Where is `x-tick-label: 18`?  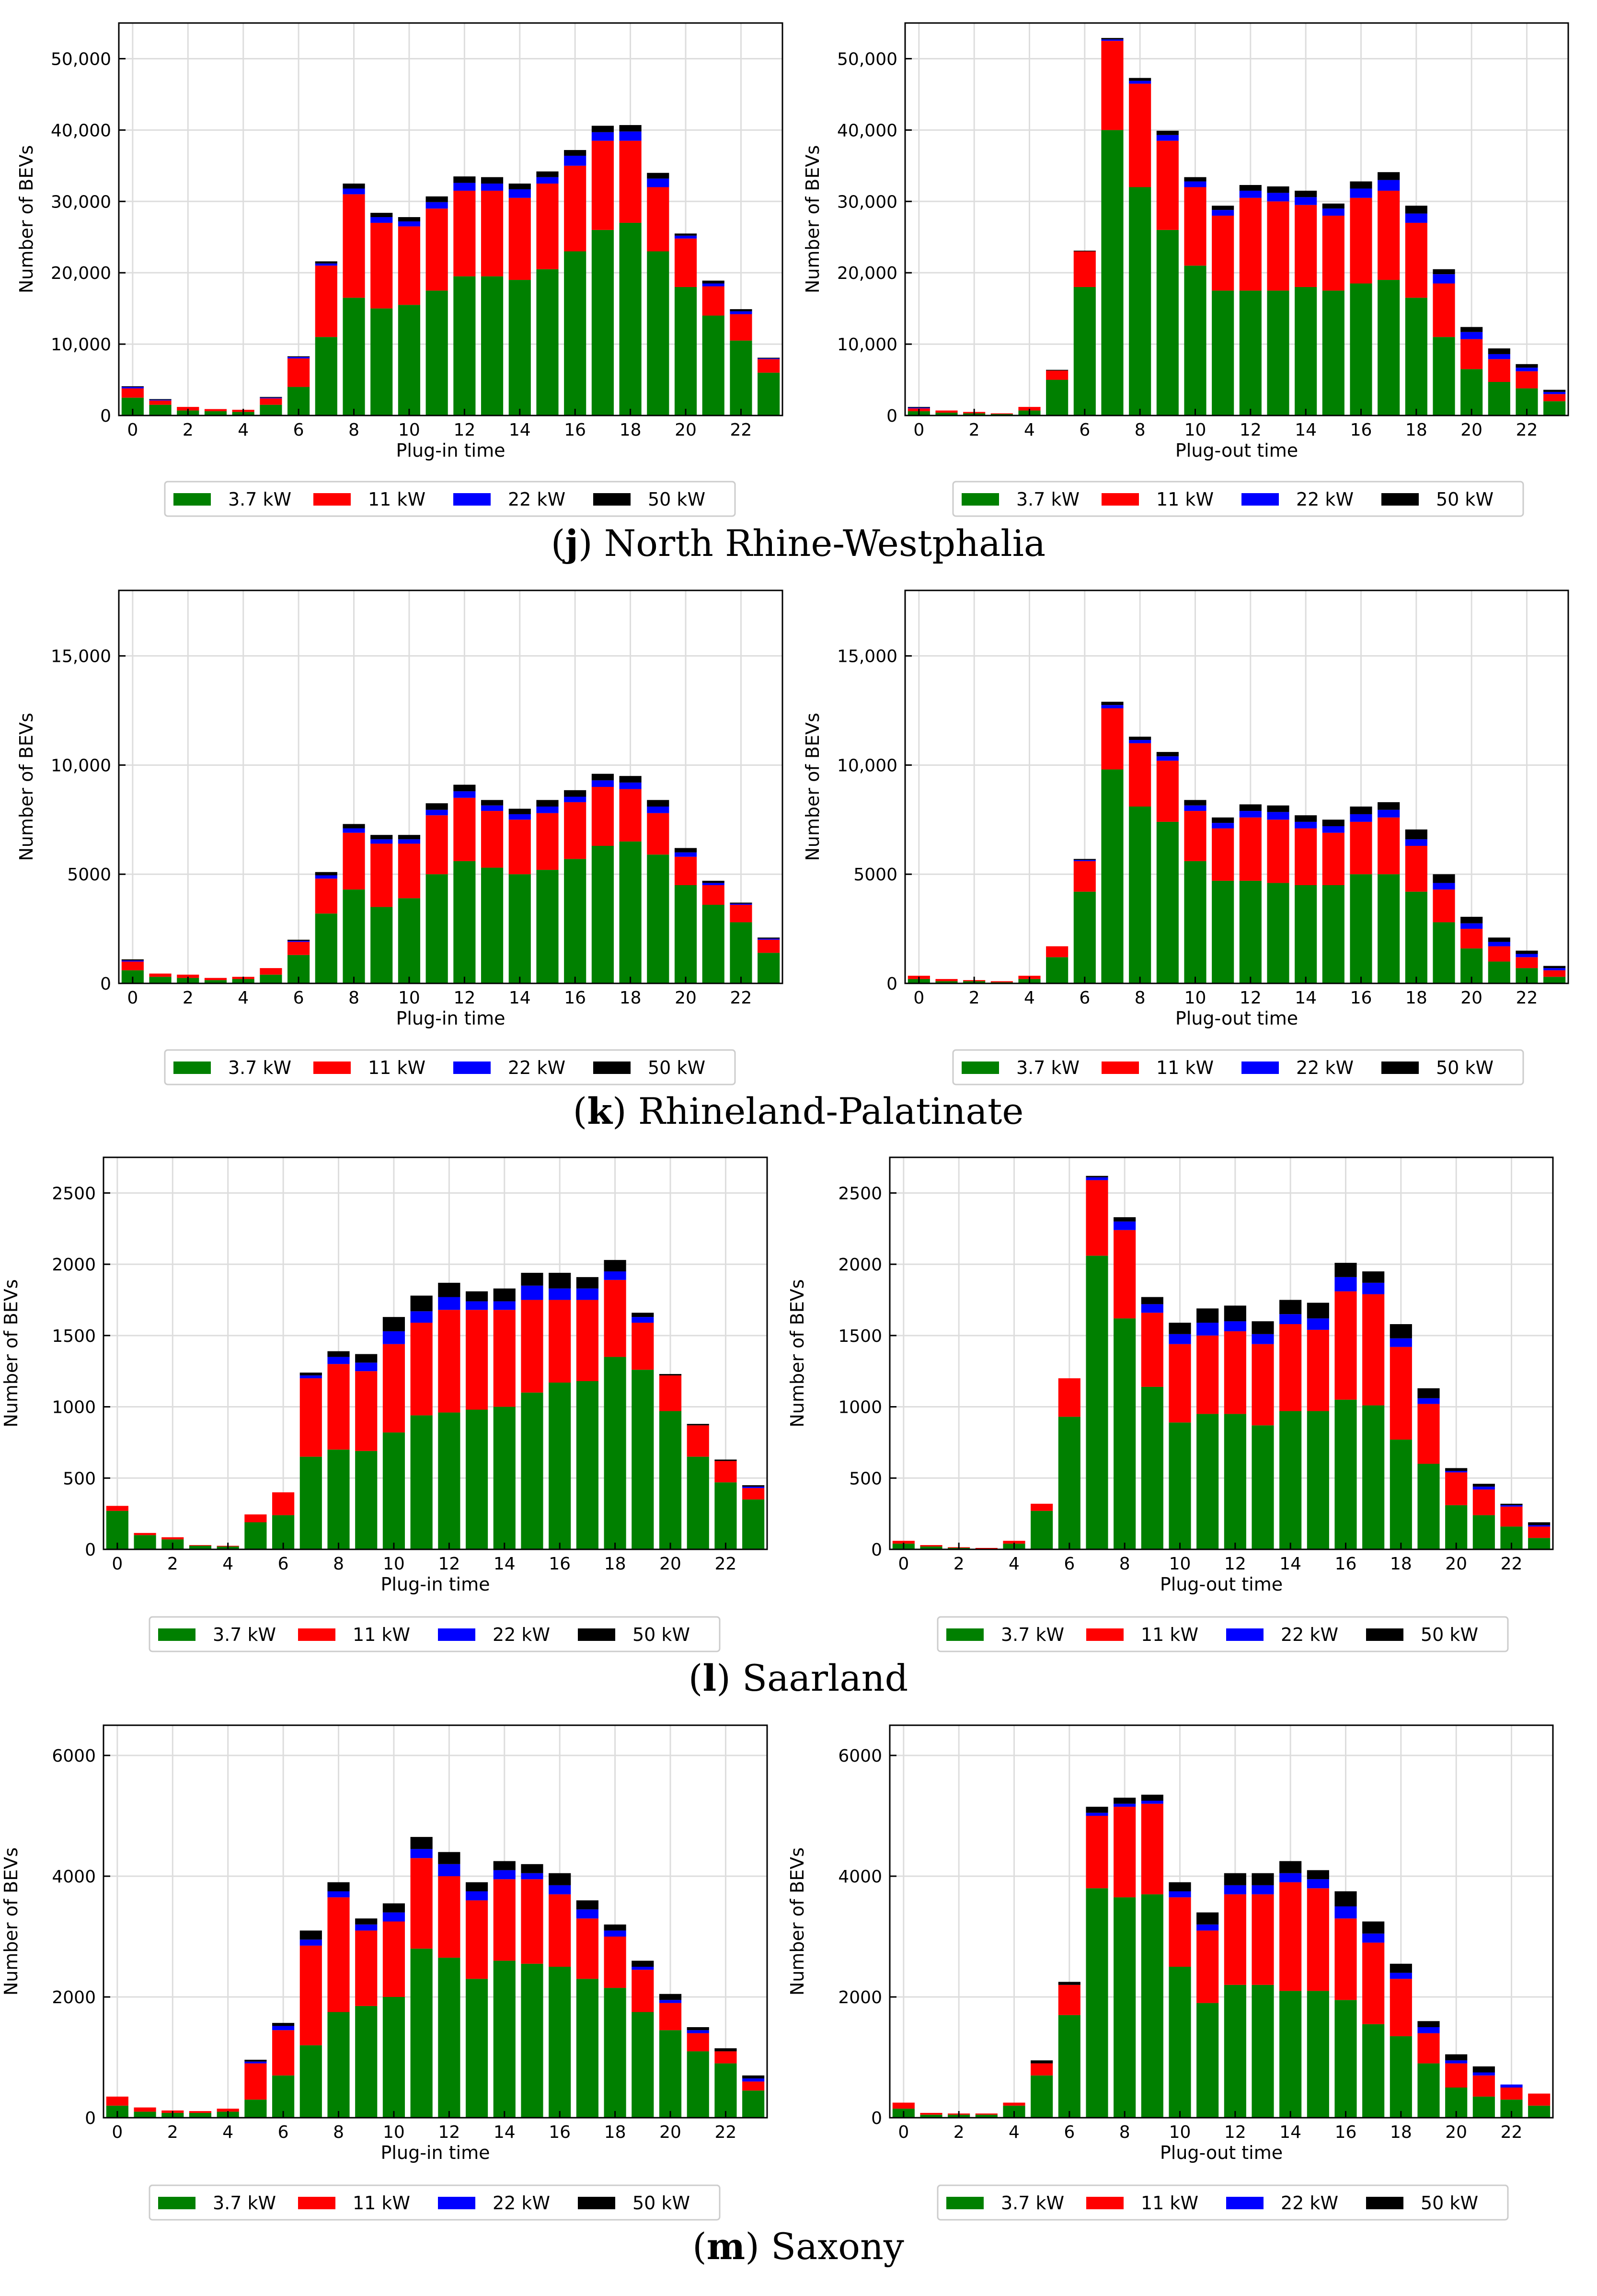
x-tick-label: 18 is located at coordinates (631, 998).